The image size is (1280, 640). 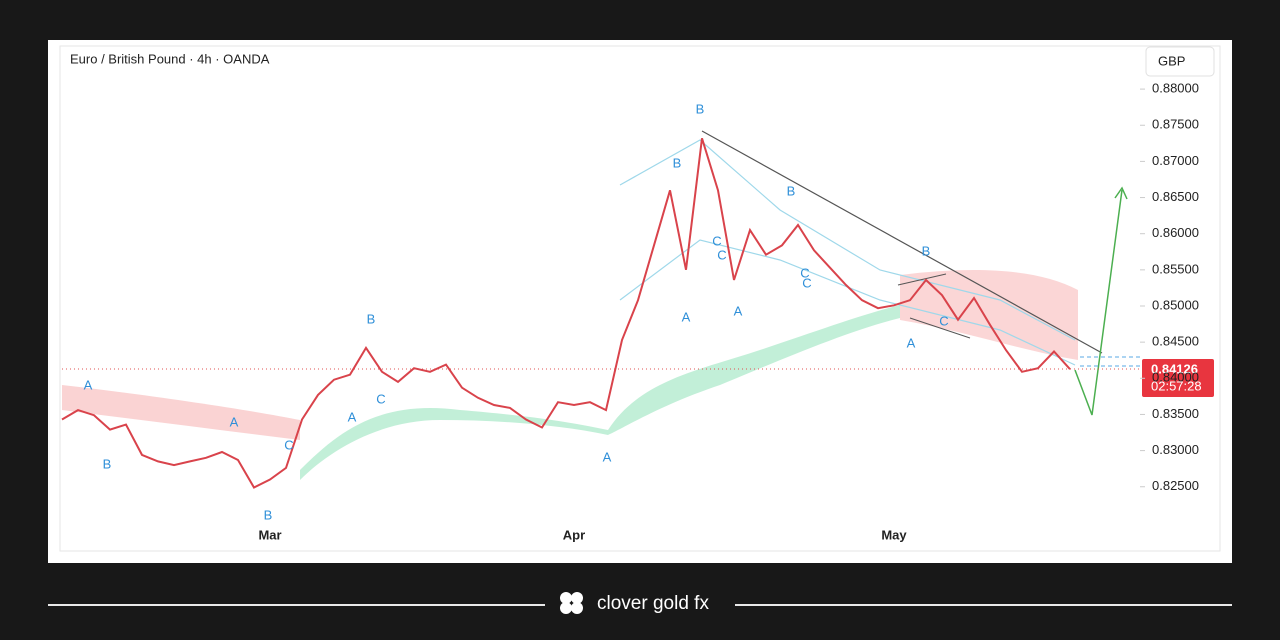 What do you see at coordinates (894, 534) in the screenshot?
I see `x-tick-label: May` at bounding box center [894, 534].